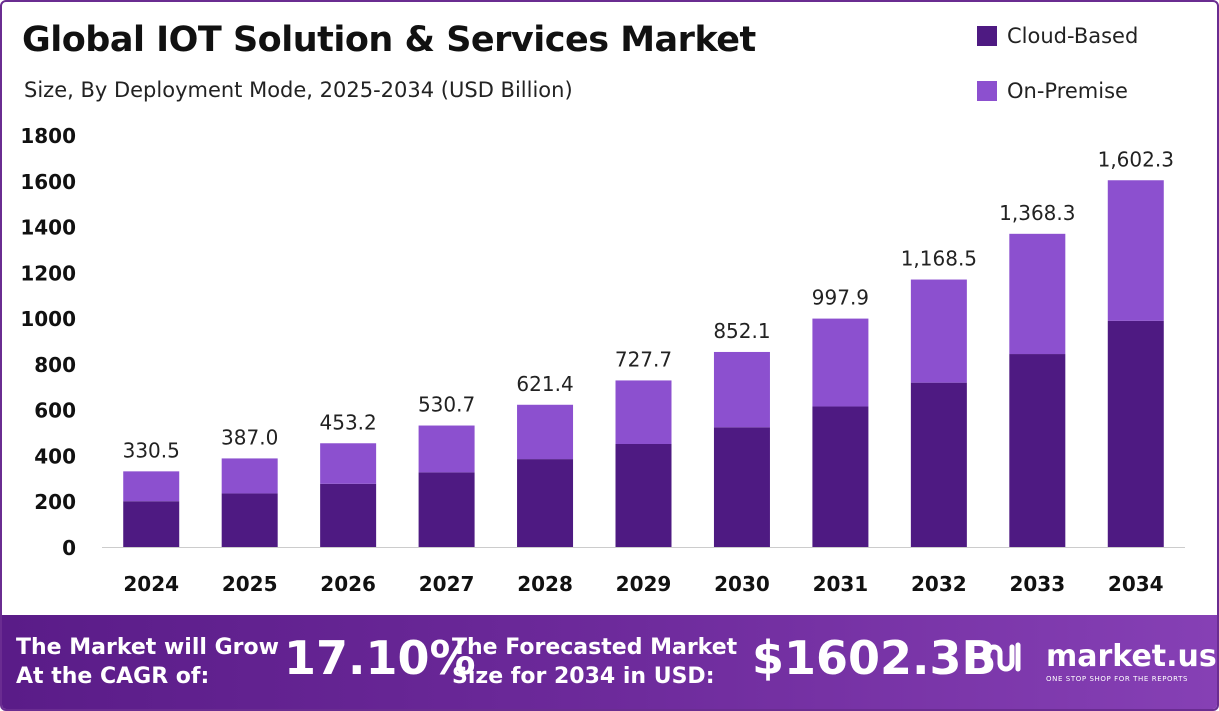 Image resolution: width=1219 pixels, height=711 pixels. Describe the element at coordinates (938, 331) in the screenshot. I see `bar-on-premise-2032` at that location.